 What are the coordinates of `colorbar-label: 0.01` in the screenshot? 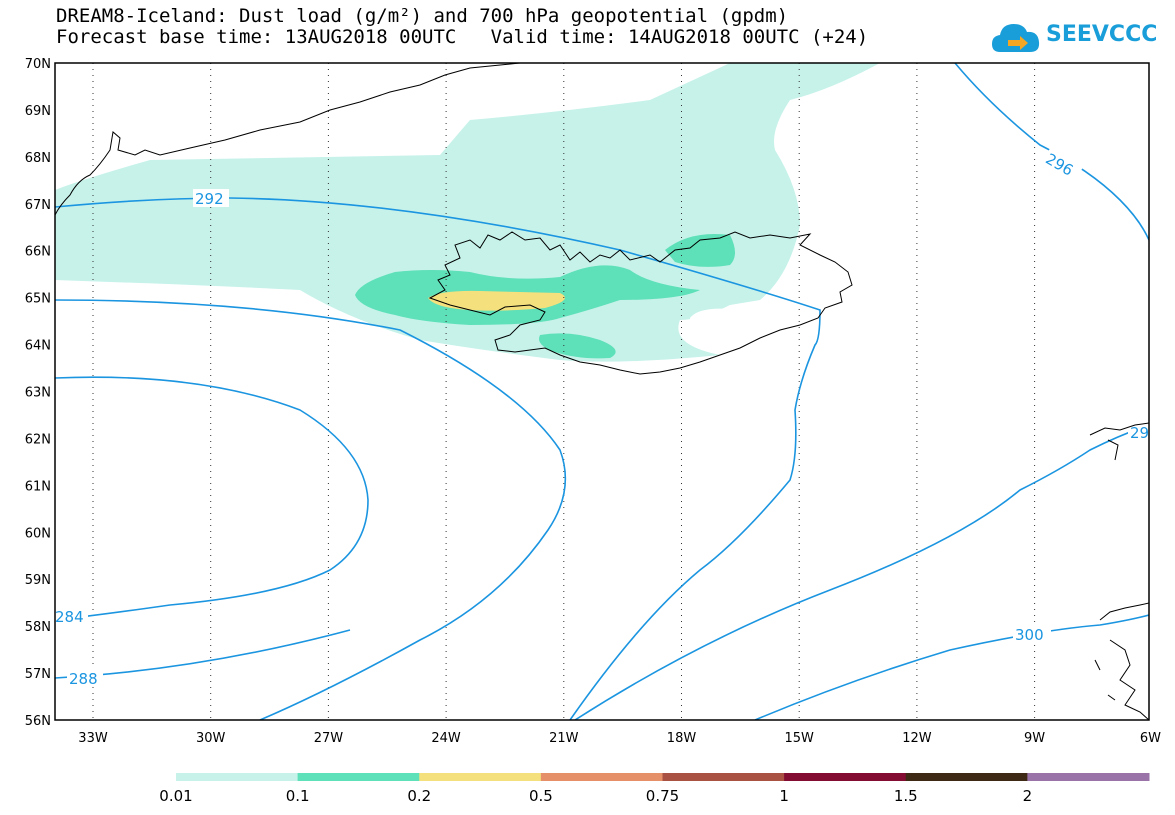 It's located at (175, 796).